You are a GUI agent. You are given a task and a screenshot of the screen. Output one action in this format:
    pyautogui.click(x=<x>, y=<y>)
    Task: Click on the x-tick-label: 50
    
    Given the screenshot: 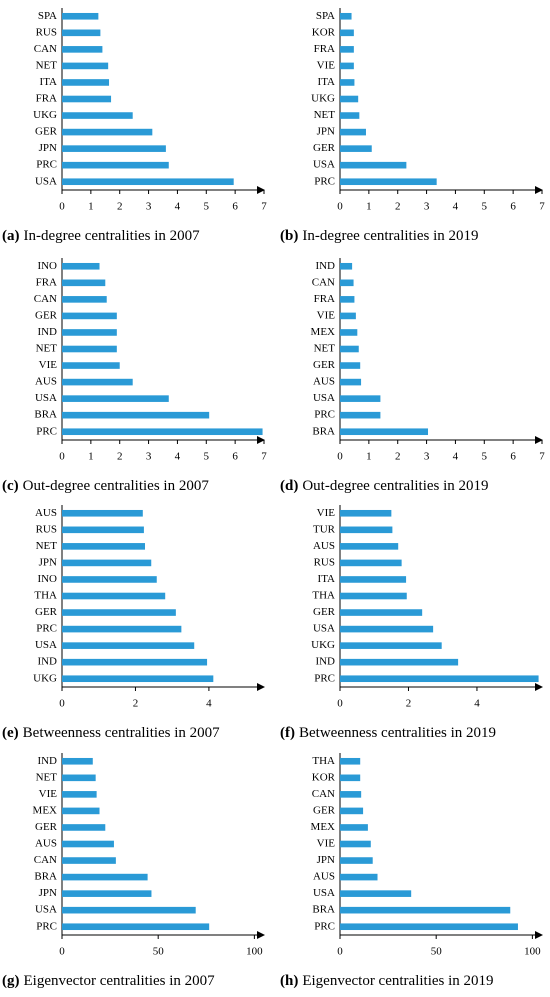 What is the action you would take?
    pyautogui.click(x=159, y=952)
    